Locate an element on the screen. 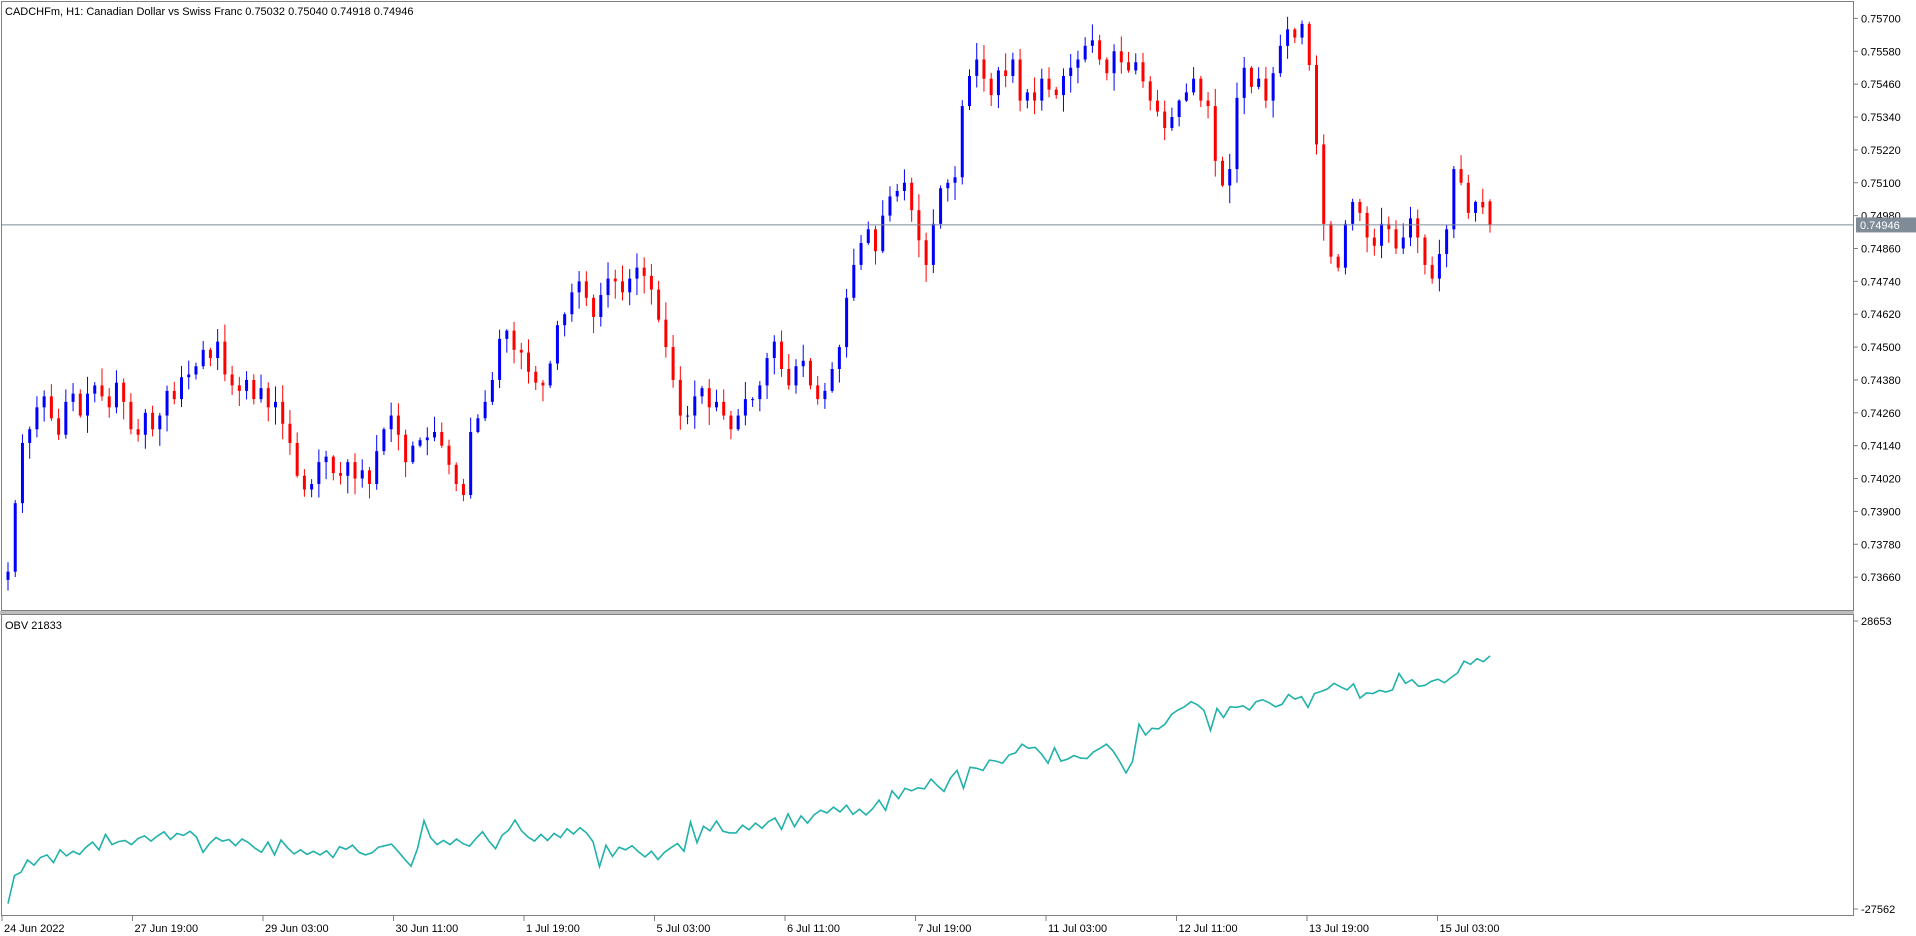 This screenshot has width=1916, height=936. price-tick-label: 0.75580 is located at coordinates (1881, 52).